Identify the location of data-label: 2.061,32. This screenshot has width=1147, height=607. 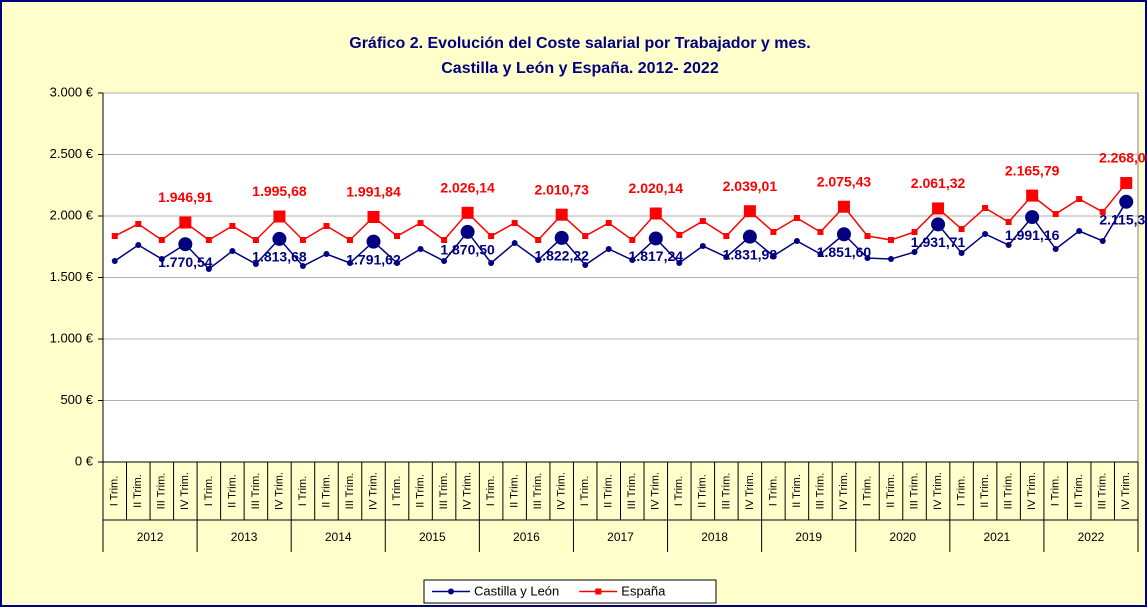
(938, 183).